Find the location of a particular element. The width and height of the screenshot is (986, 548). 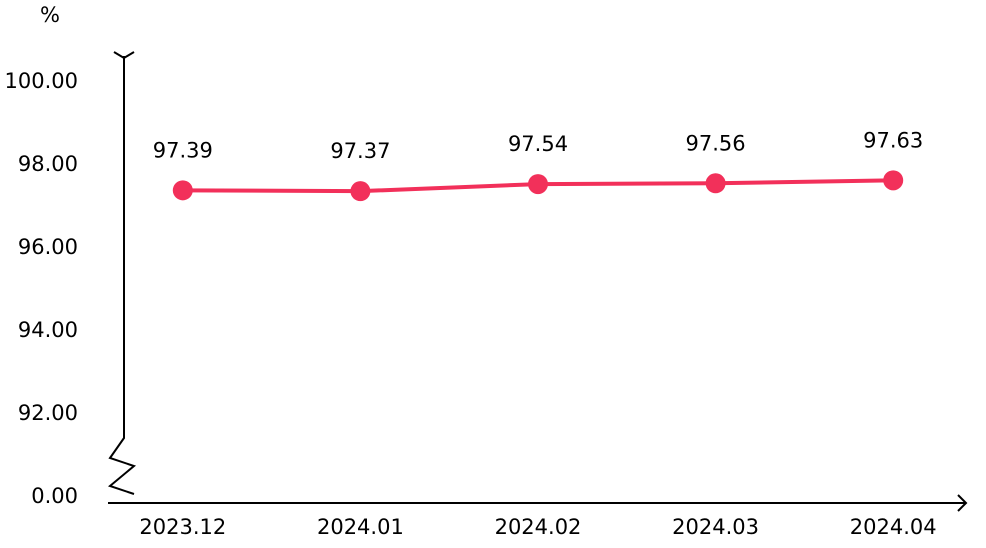

x-tick-label: 2024.03 is located at coordinates (715, 527).